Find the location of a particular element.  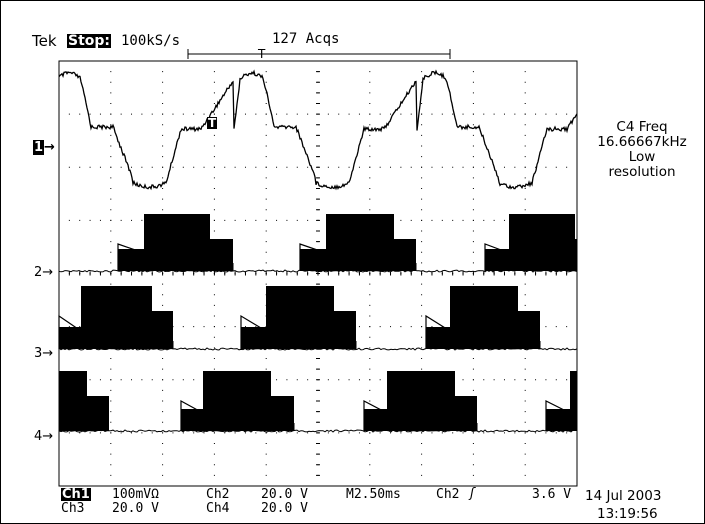

timebase-readout: M2.50ms is located at coordinates (373, 494).